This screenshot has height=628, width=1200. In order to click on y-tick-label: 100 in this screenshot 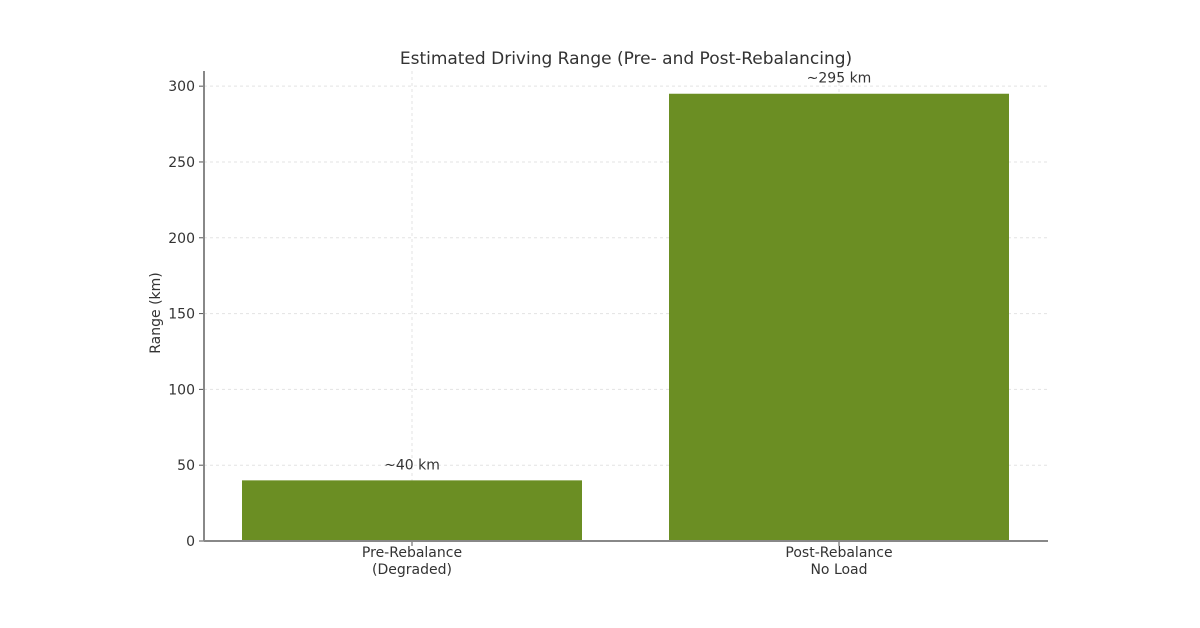, I will do `click(181, 390)`.